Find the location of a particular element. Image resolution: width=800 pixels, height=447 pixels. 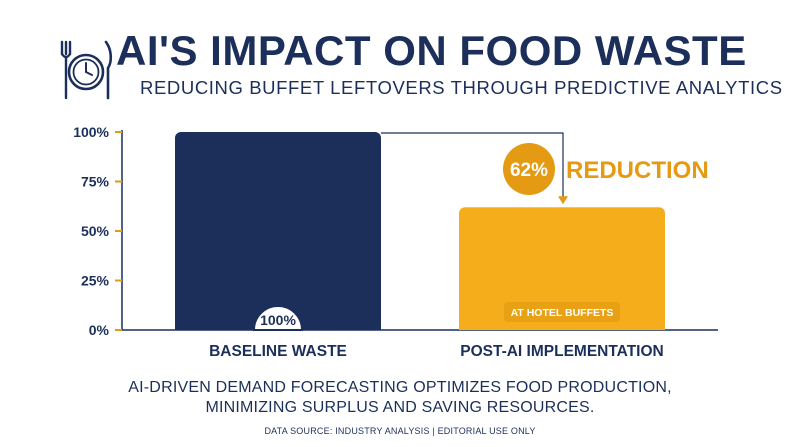

y-tick-label: 75% is located at coordinates (95, 182).